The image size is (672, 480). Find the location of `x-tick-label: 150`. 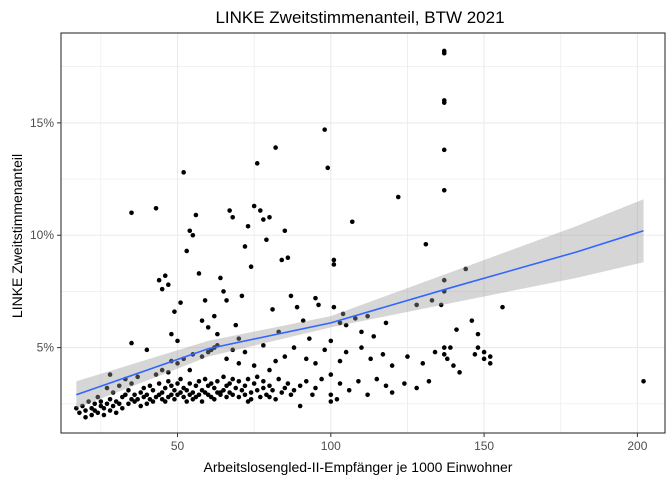

x-tick-label: 150 is located at coordinates (484, 446).